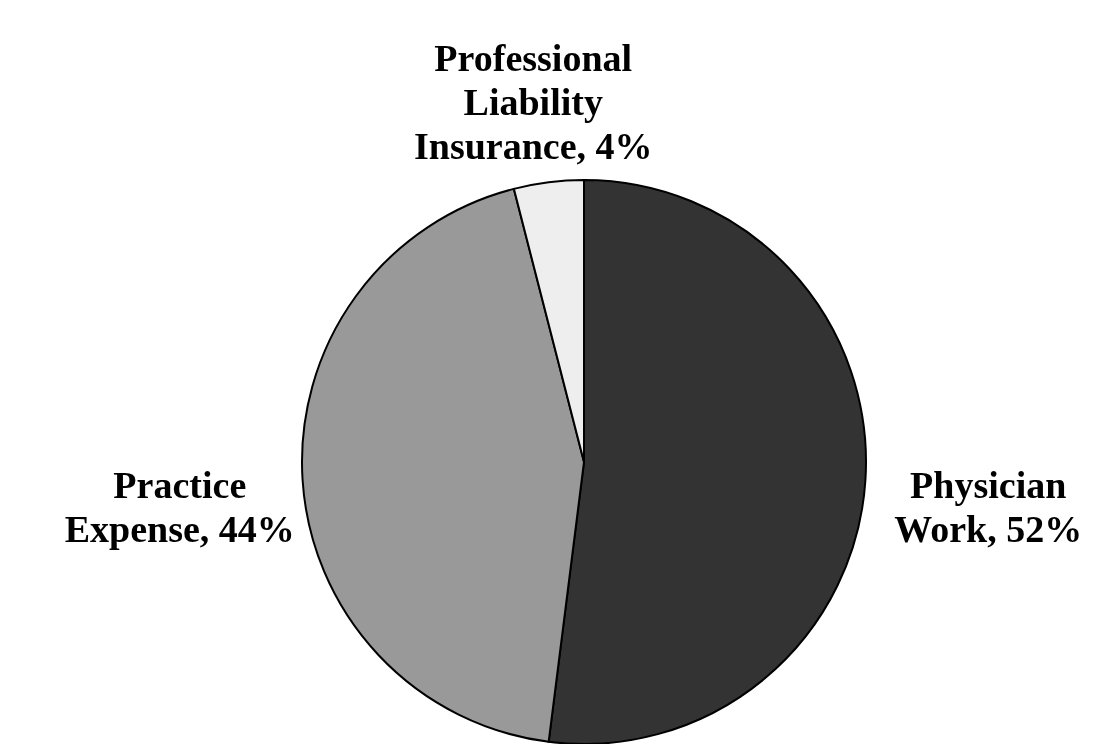 The height and width of the screenshot is (744, 1114). What do you see at coordinates (179, 507) in the screenshot?
I see `slice-label: Practice Expense, 44%` at bounding box center [179, 507].